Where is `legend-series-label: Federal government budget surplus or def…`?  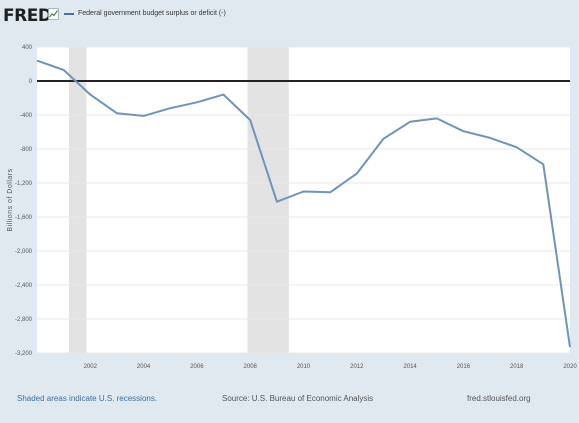 legend-series-label: Federal government budget surplus or def… is located at coordinates (152, 13).